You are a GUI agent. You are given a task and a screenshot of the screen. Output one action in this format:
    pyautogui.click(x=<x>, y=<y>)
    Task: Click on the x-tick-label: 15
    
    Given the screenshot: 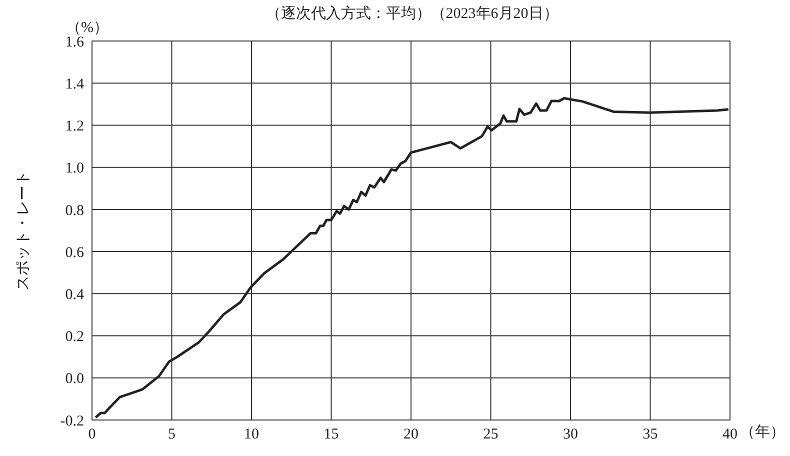 What is the action you would take?
    pyautogui.click(x=331, y=434)
    